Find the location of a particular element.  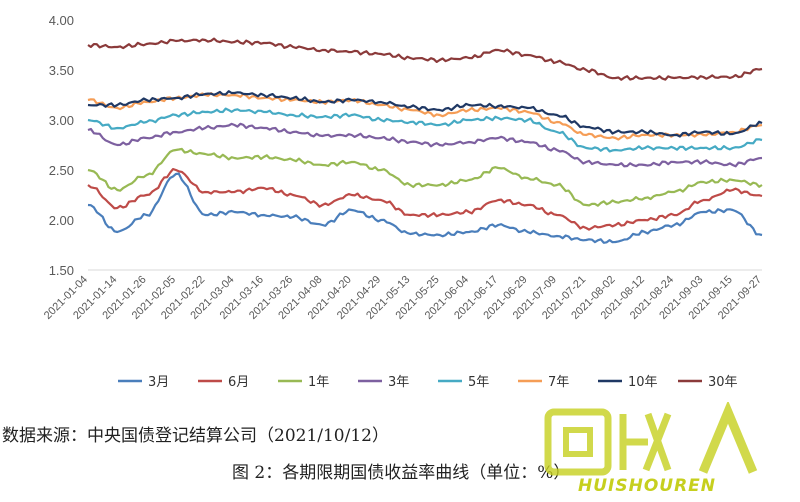

y-tick-label: 2.00 is located at coordinates (61, 220).